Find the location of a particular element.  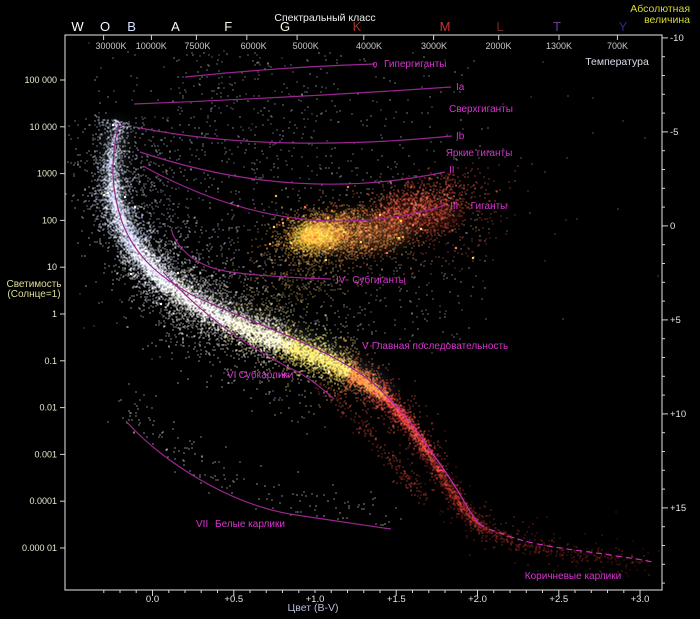

svg-text: Субгиганты is located at coordinates (379, 280).